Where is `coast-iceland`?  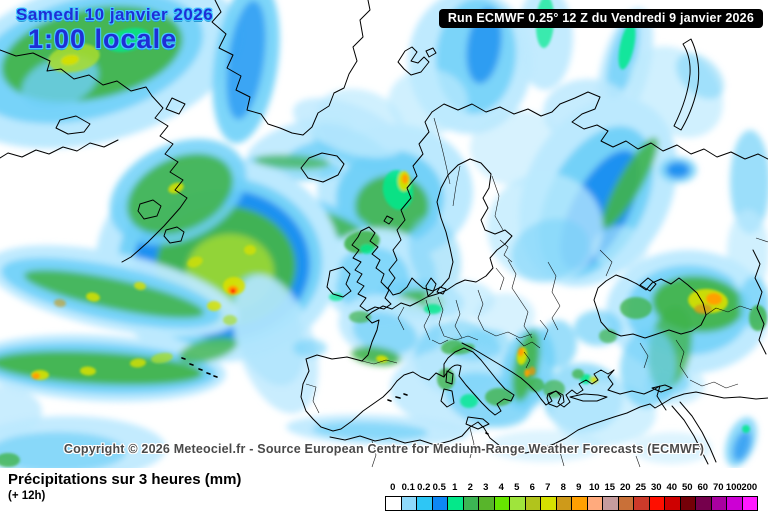 coast-iceland is located at coordinates (322, 167).